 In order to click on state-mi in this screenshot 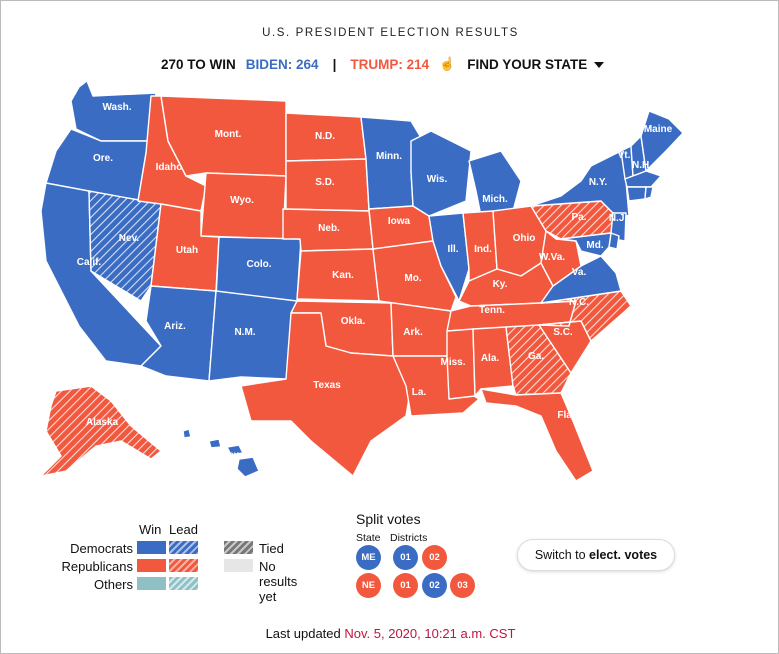, I will do `click(495, 183)`.